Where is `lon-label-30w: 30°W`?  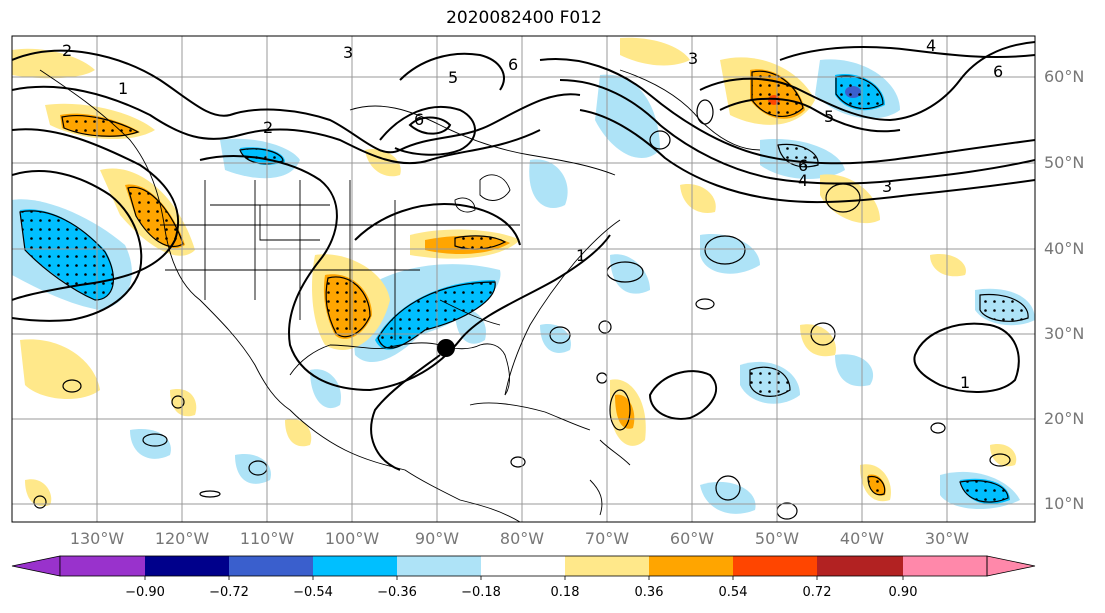 lon-label-30w: 30°W is located at coordinates (947, 538).